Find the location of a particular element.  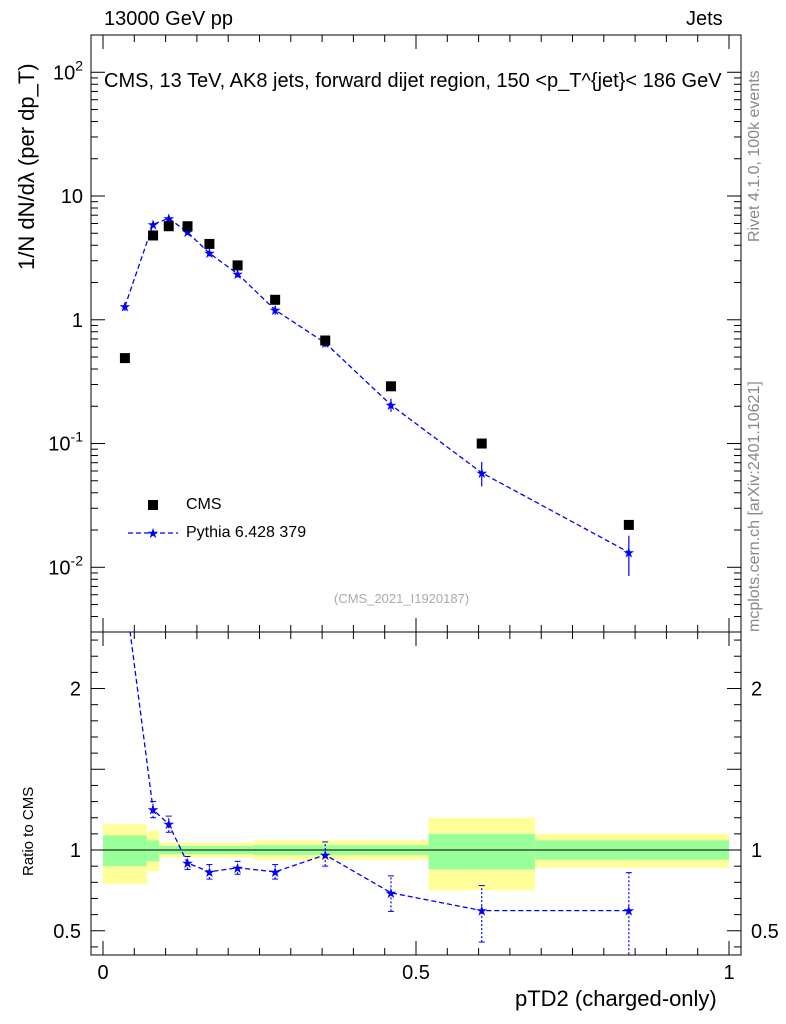

y-tick-label: 10⁻² is located at coordinates (65, 565).